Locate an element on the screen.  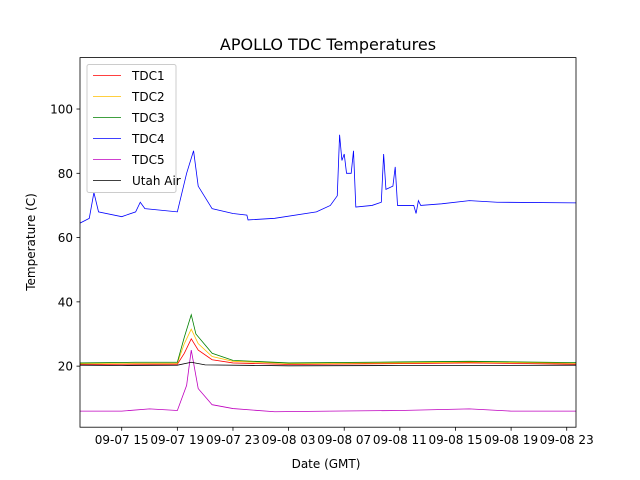
x-tick-label: 09-07 19 is located at coordinates (177, 440).